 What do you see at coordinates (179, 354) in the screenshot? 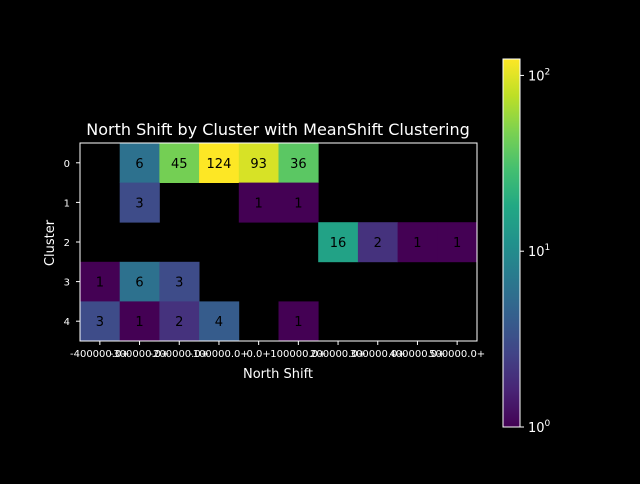
I see `x-tick-label: -200000.0+` at bounding box center [179, 354].